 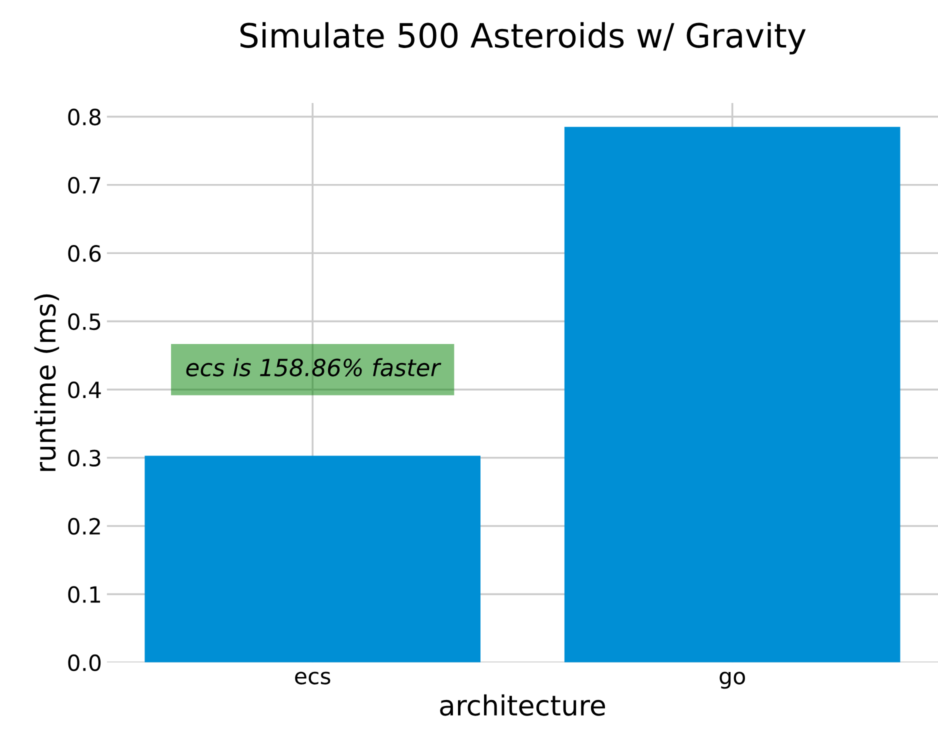 What do you see at coordinates (84, 185) in the screenshot?
I see `y-tick-label: 0.7` at bounding box center [84, 185].